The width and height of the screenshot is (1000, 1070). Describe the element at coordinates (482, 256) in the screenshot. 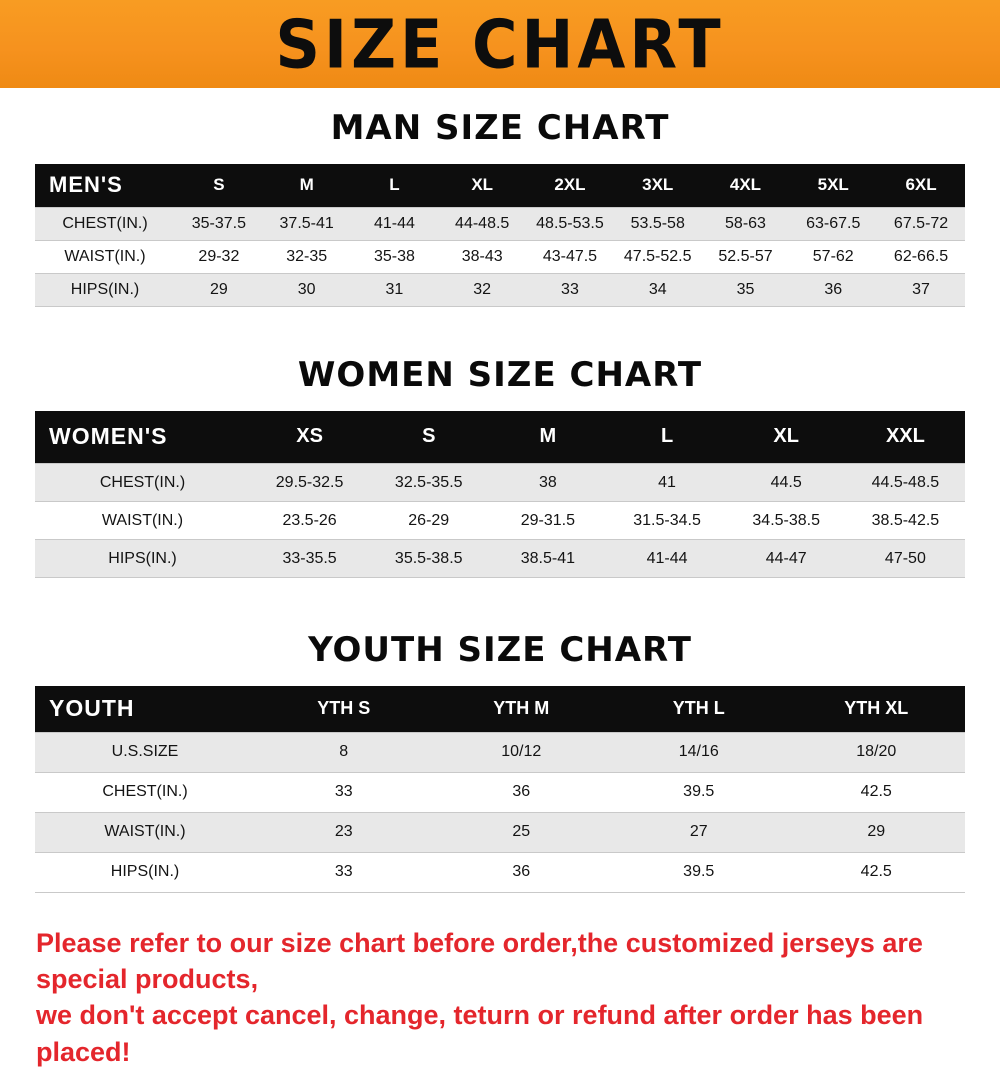

I see `table-cell: 38-43` at that location.